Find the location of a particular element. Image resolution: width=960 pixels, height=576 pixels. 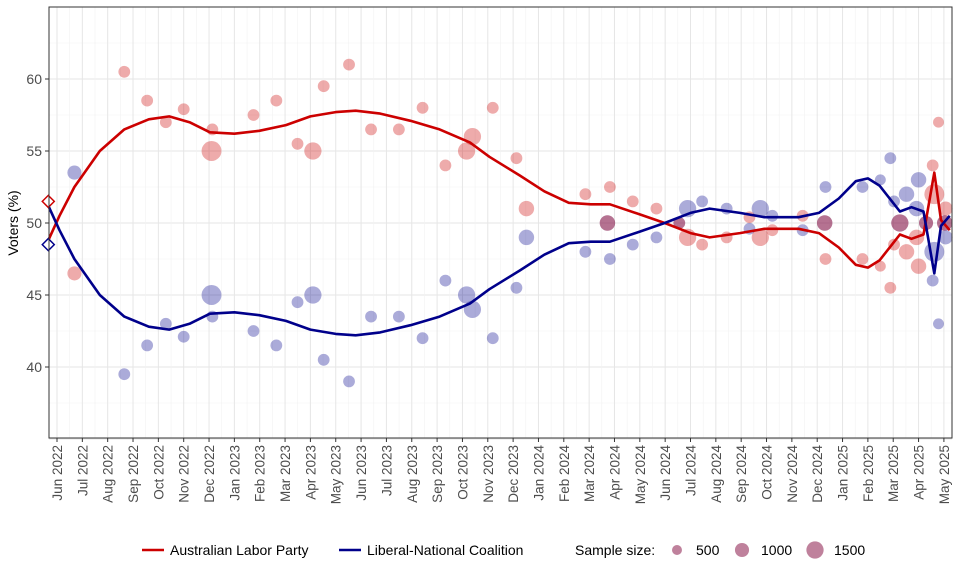

x-tick-label: Mar 2025 is located at coordinates (893, 473).